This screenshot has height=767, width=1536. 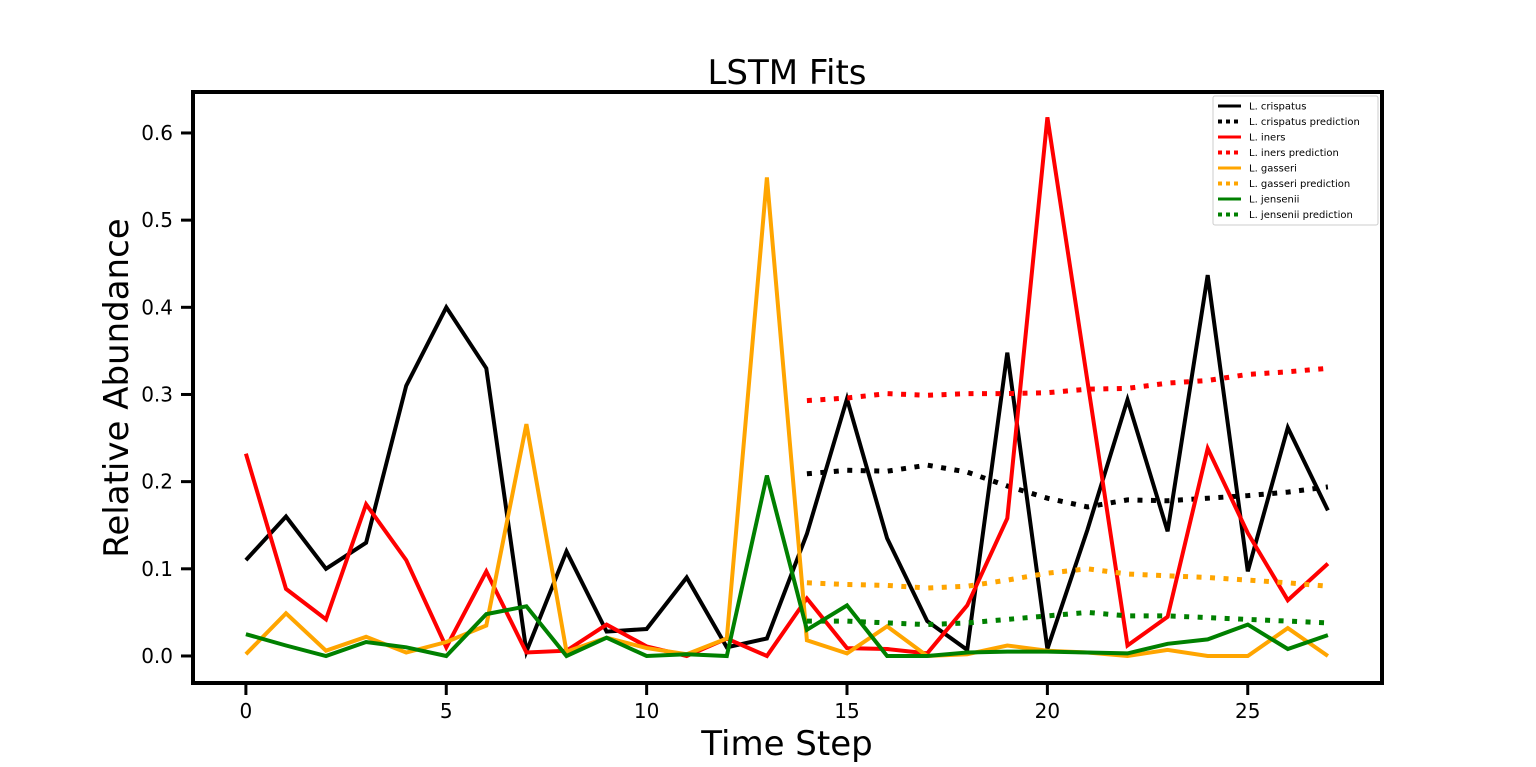 What do you see at coordinates (1274, 200) in the screenshot?
I see `legend-label: L. jensenii` at bounding box center [1274, 200].